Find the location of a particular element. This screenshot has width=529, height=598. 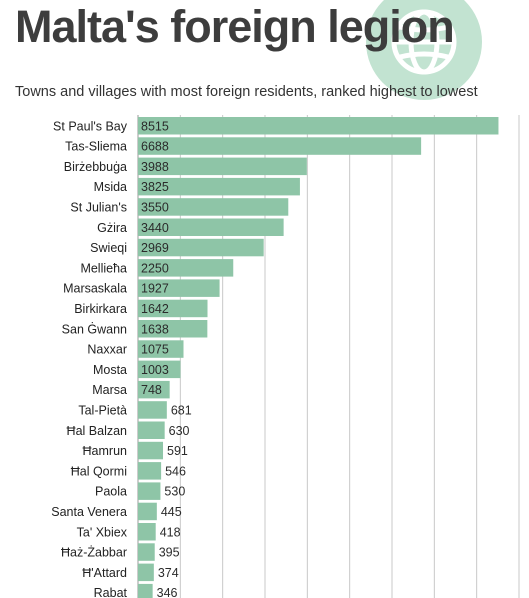

data-label: 591 is located at coordinates (177, 451).